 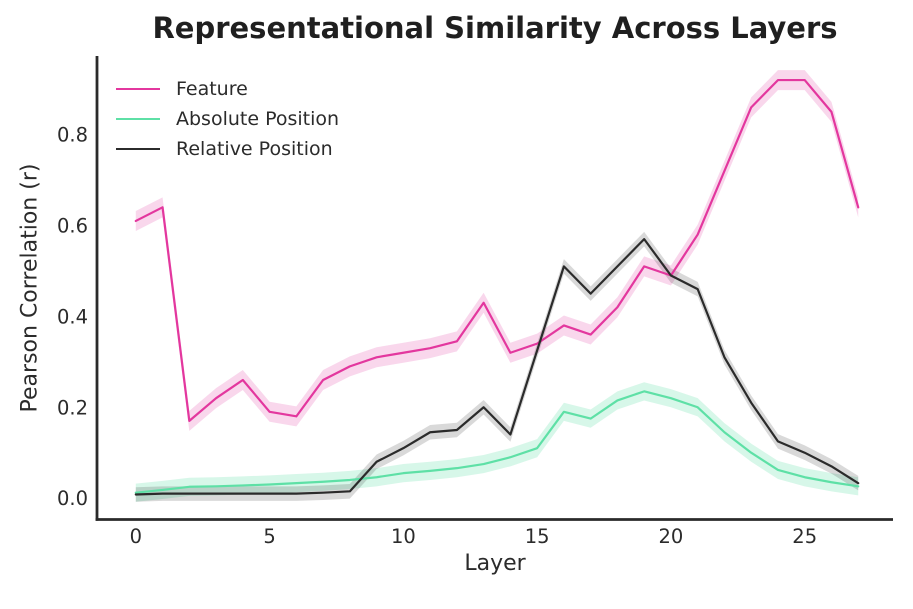 I want to click on absolute-position-line-swatch, so click(x=138, y=119).